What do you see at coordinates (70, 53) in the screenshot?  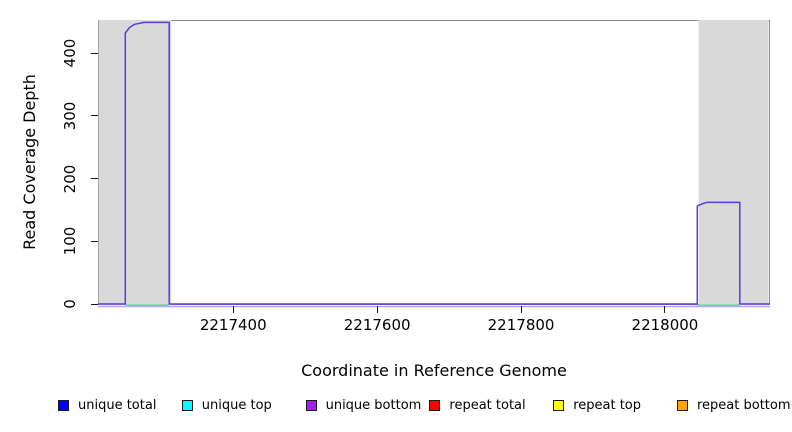 I see `y-tick-label: 400` at bounding box center [70, 53].